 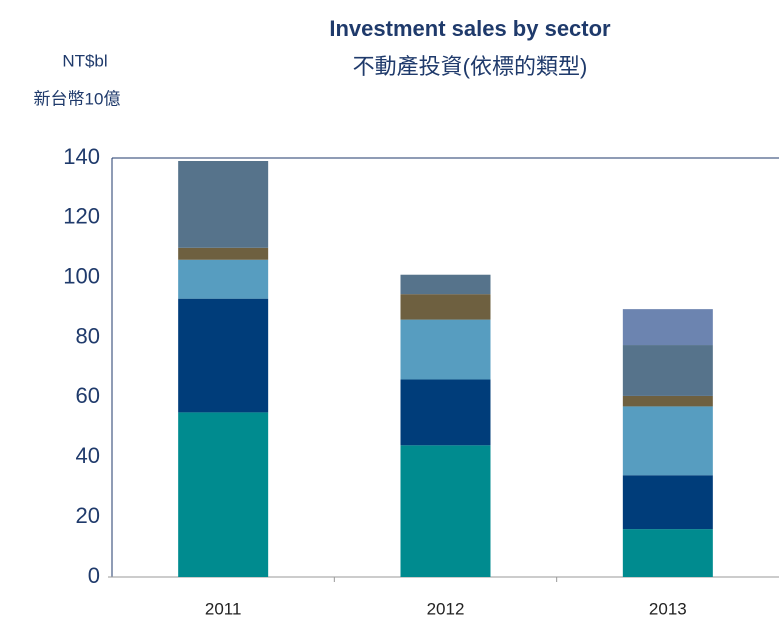 What do you see at coordinates (470, 66) in the screenshot?
I see `chart-subtitle: 不動產投資(依標的類型)` at bounding box center [470, 66].